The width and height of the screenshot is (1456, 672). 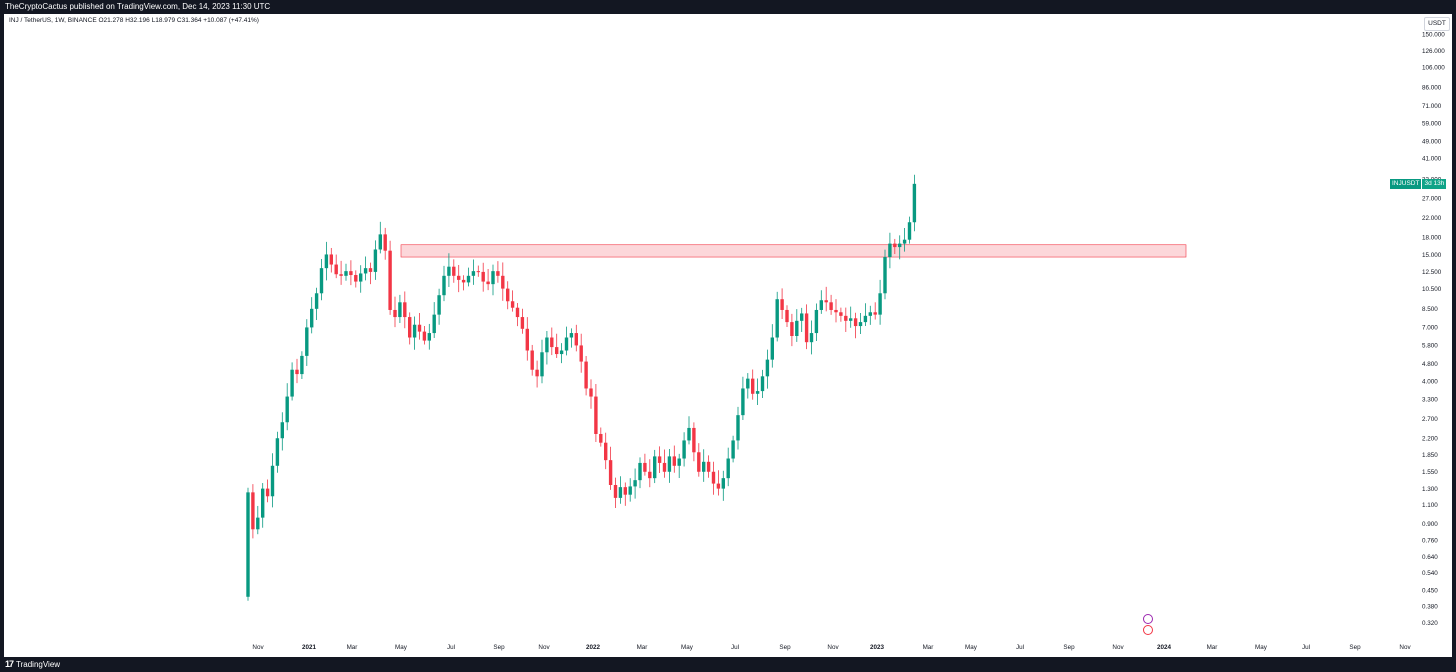 I want to click on y-tick-label: 0.380, so click(x=1430, y=607).